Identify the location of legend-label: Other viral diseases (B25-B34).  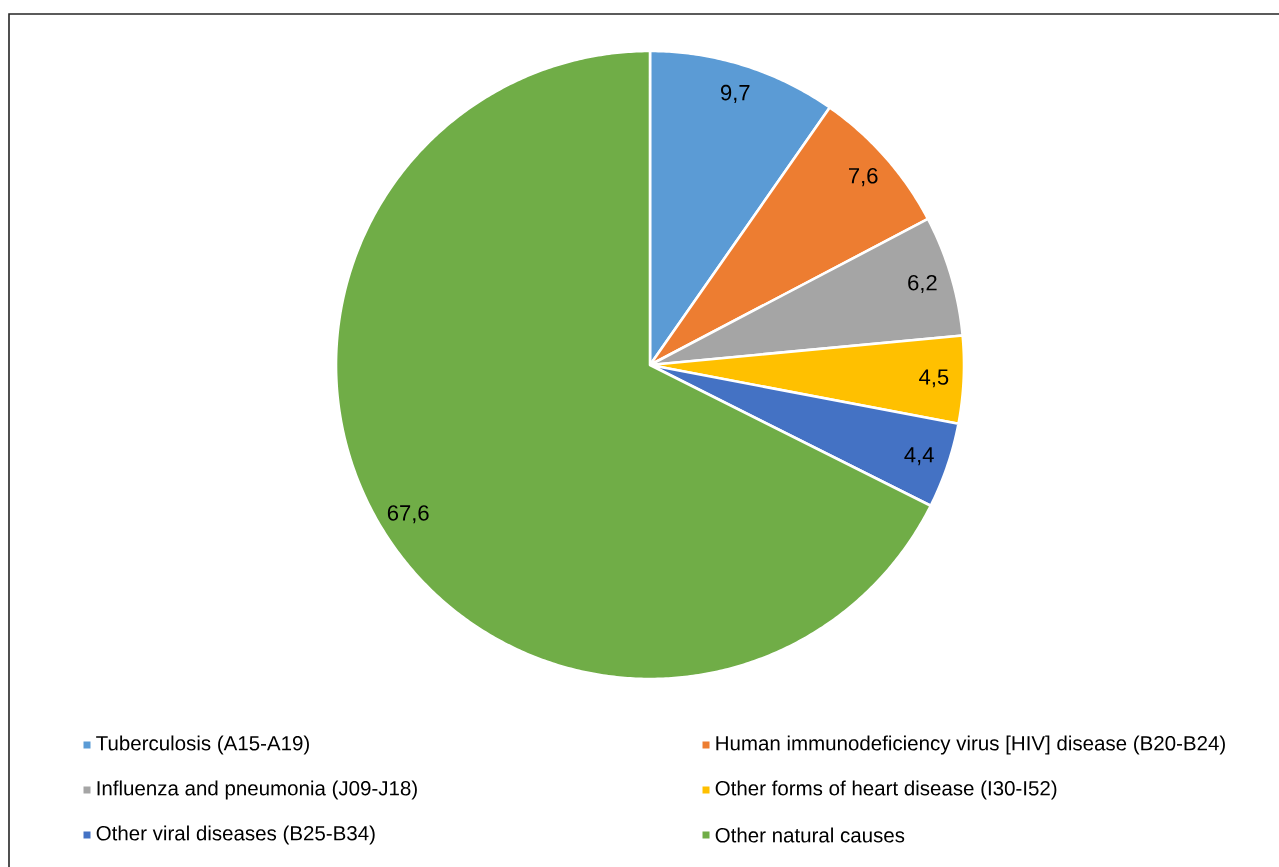
(235, 835).